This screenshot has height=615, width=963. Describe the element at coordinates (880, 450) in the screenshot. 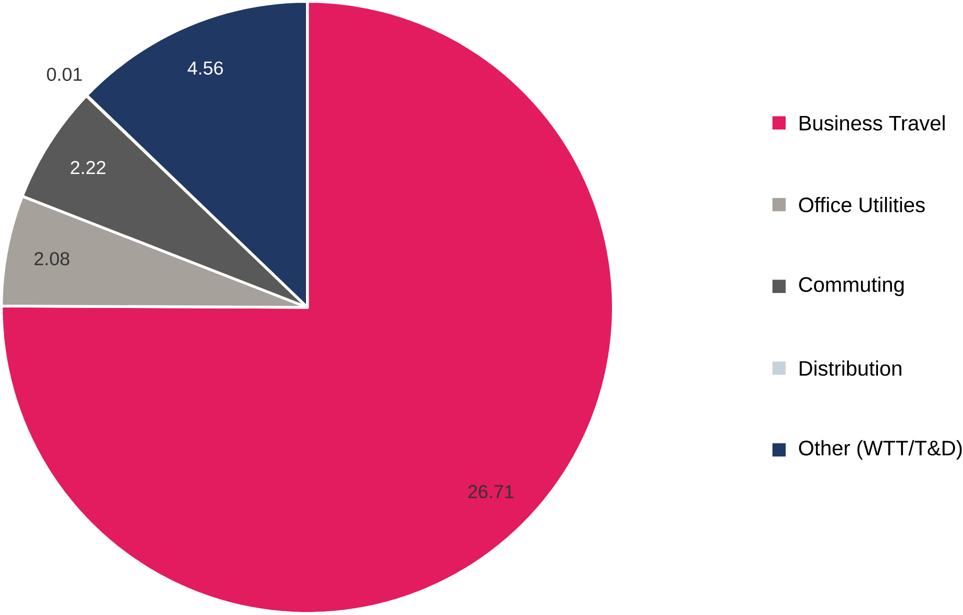

I see `legend-label: Other (WTT/T&D)` at that location.